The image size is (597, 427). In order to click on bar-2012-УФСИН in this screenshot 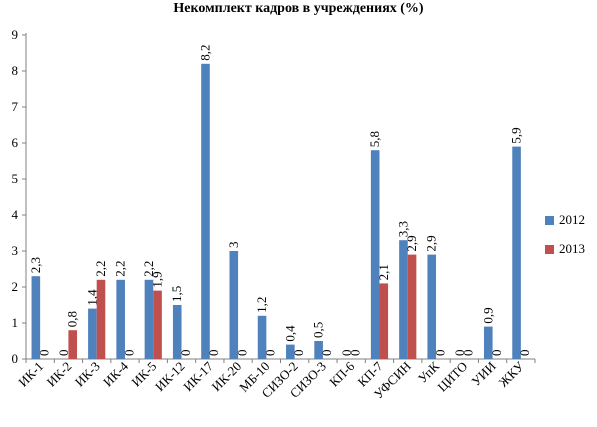, I will do `click(403, 299)`.